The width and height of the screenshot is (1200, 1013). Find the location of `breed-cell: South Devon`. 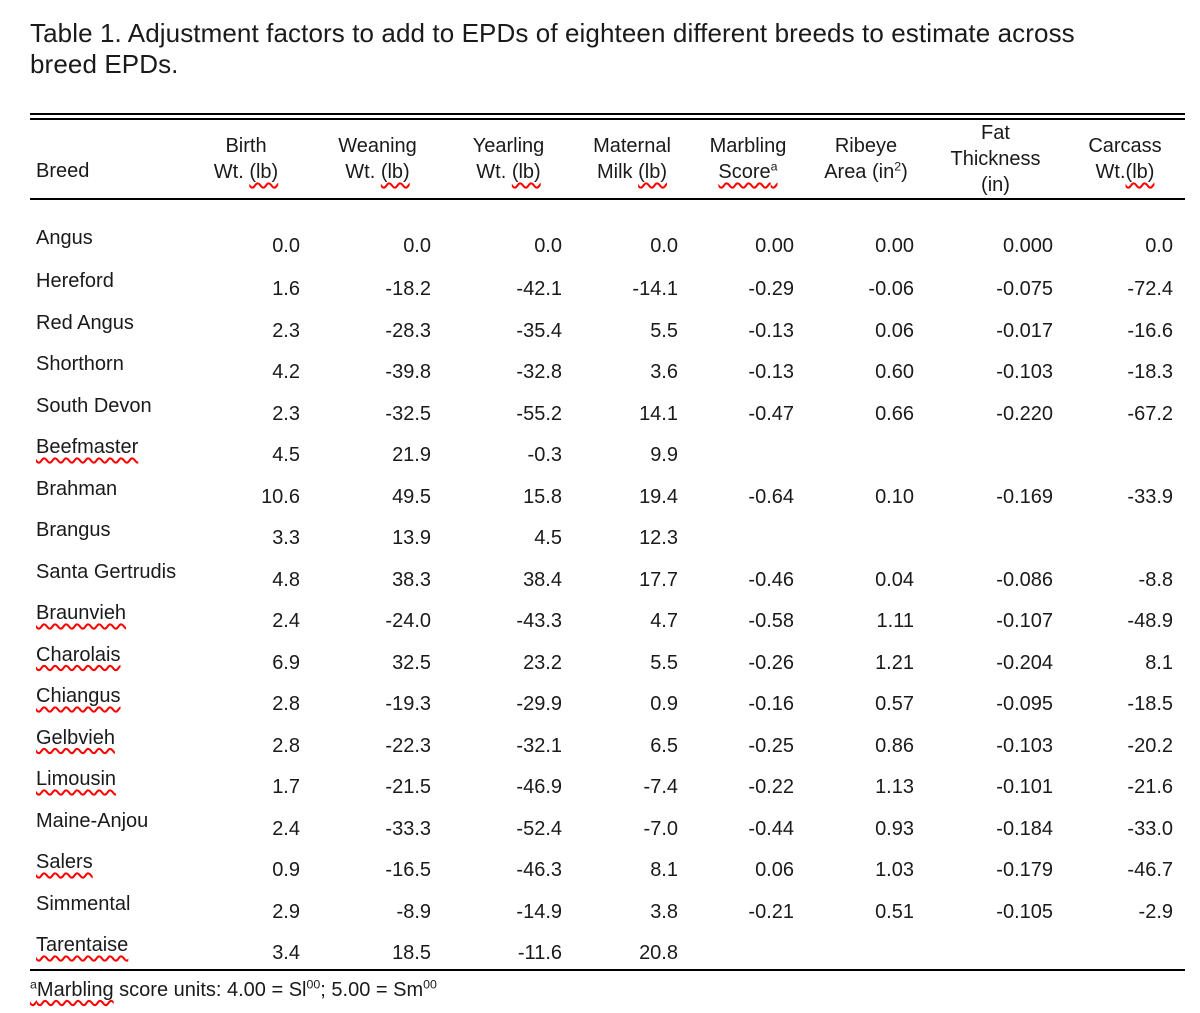

breed-cell: South Devon is located at coordinates (94, 405).